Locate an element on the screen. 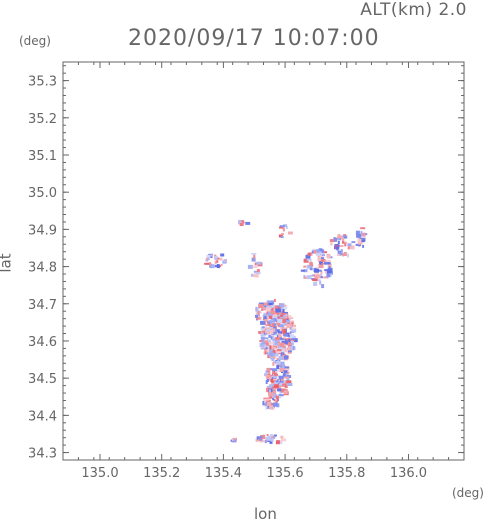  x-tick-label: 135.4 is located at coordinates (223, 473).